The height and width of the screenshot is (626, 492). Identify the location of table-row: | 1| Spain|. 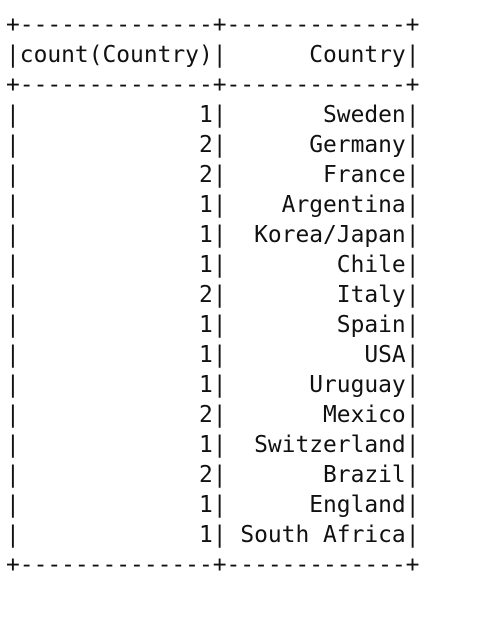
(213, 325).